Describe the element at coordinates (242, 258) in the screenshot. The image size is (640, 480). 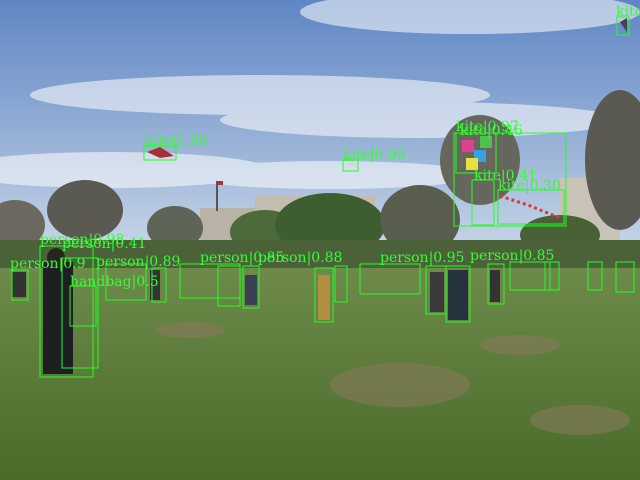
I see `detection-label-person-5-label: person|0.85` at that location.